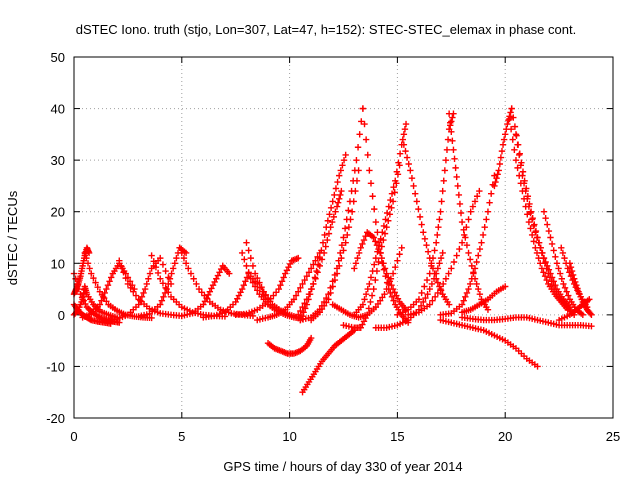 This screenshot has height=480, width=640. Describe the element at coordinates (58, 212) in the screenshot. I see `y-tick-label: 20` at that location.